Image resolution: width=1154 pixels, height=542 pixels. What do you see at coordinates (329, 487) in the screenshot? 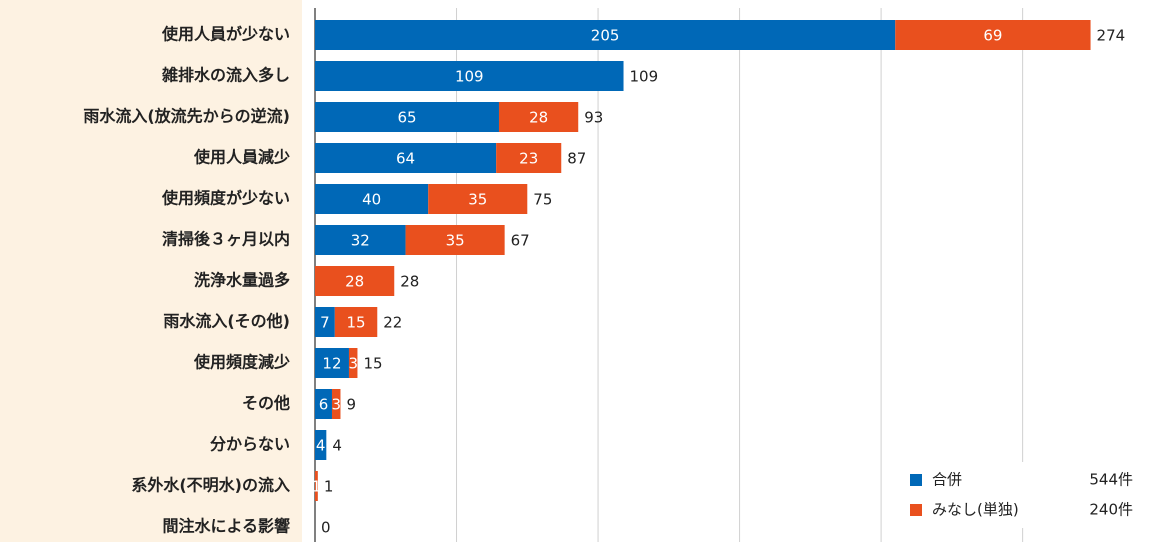
I see `total-label: 1` at bounding box center [329, 487].